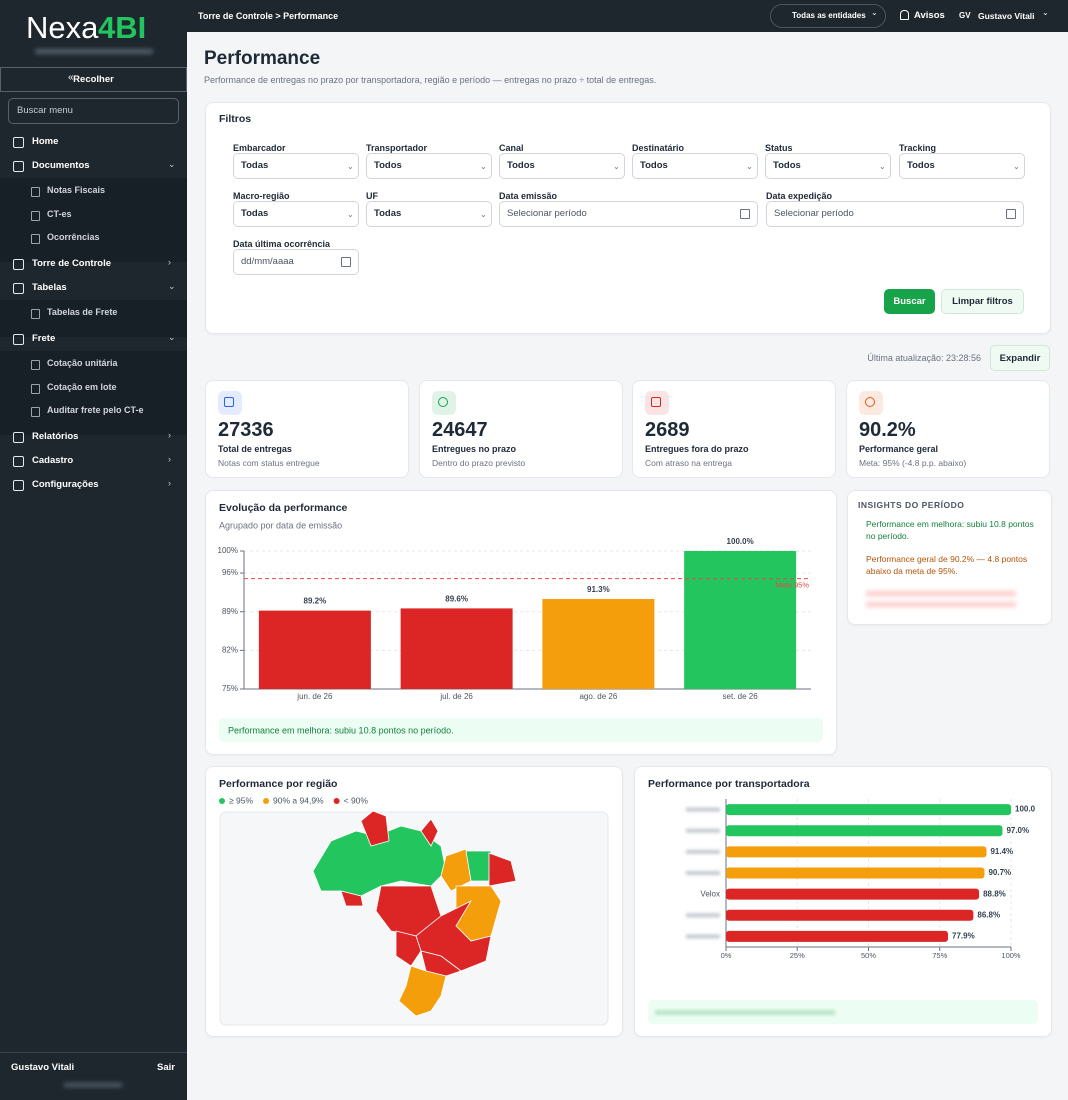 The image size is (1068, 1100). What do you see at coordinates (929, 15) in the screenshot?
I see `alerts: Avisos` at bounding box center [929, 15].